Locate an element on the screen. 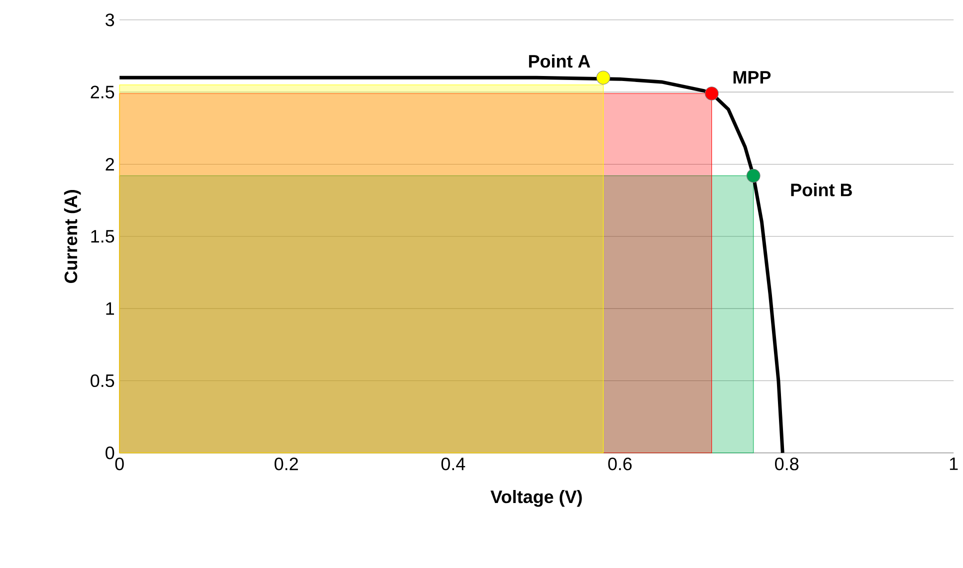 Image resolution: width=963 pixels, height=568 pixels. annotation: Point A is located at coordinates (559, 61).